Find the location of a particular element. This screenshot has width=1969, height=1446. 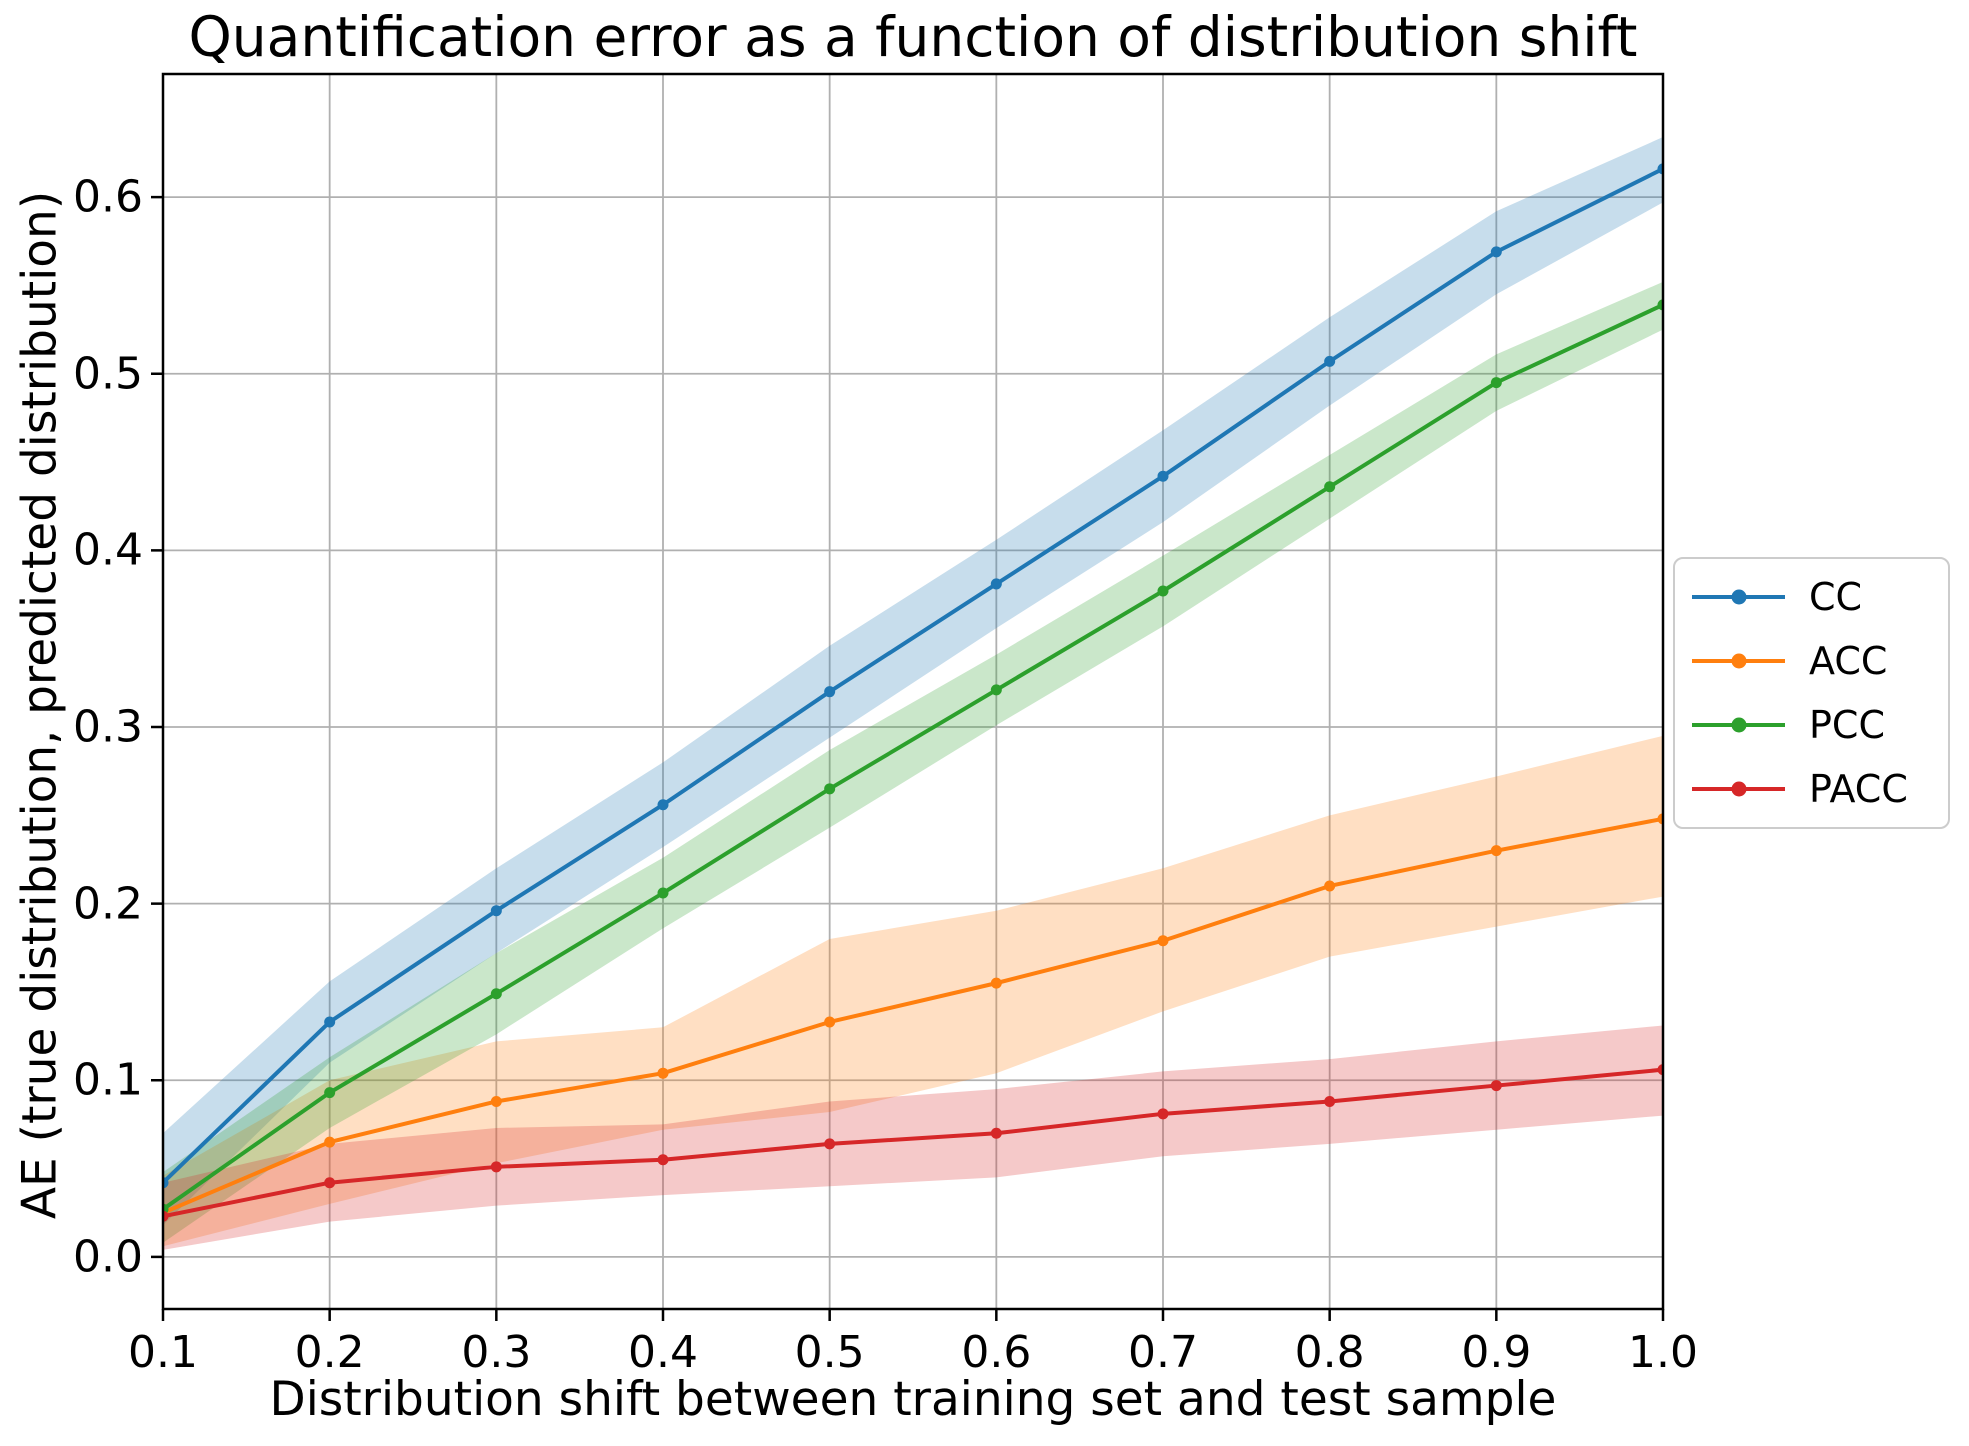

y-tick-label: 0.3 is located at coordinates (108, 727).